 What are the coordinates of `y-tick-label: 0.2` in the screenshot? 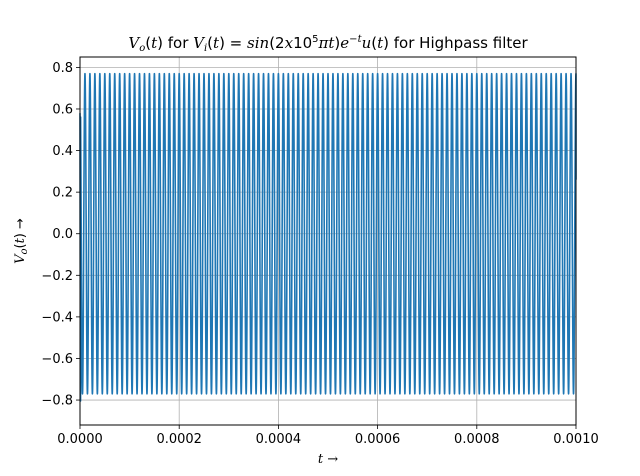 It's located at (62, 193).